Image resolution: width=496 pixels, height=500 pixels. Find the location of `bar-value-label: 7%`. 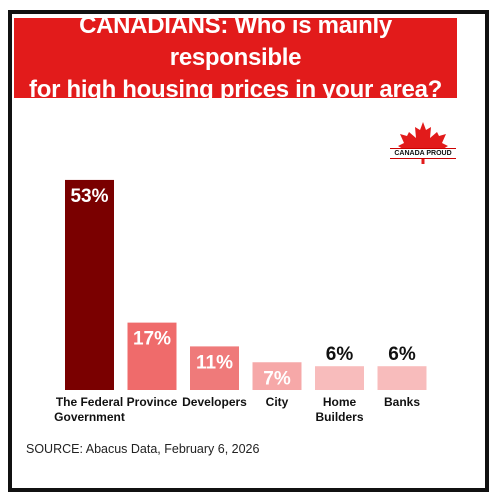

bar-value-label: 7% is located at coordinates (277, 378).